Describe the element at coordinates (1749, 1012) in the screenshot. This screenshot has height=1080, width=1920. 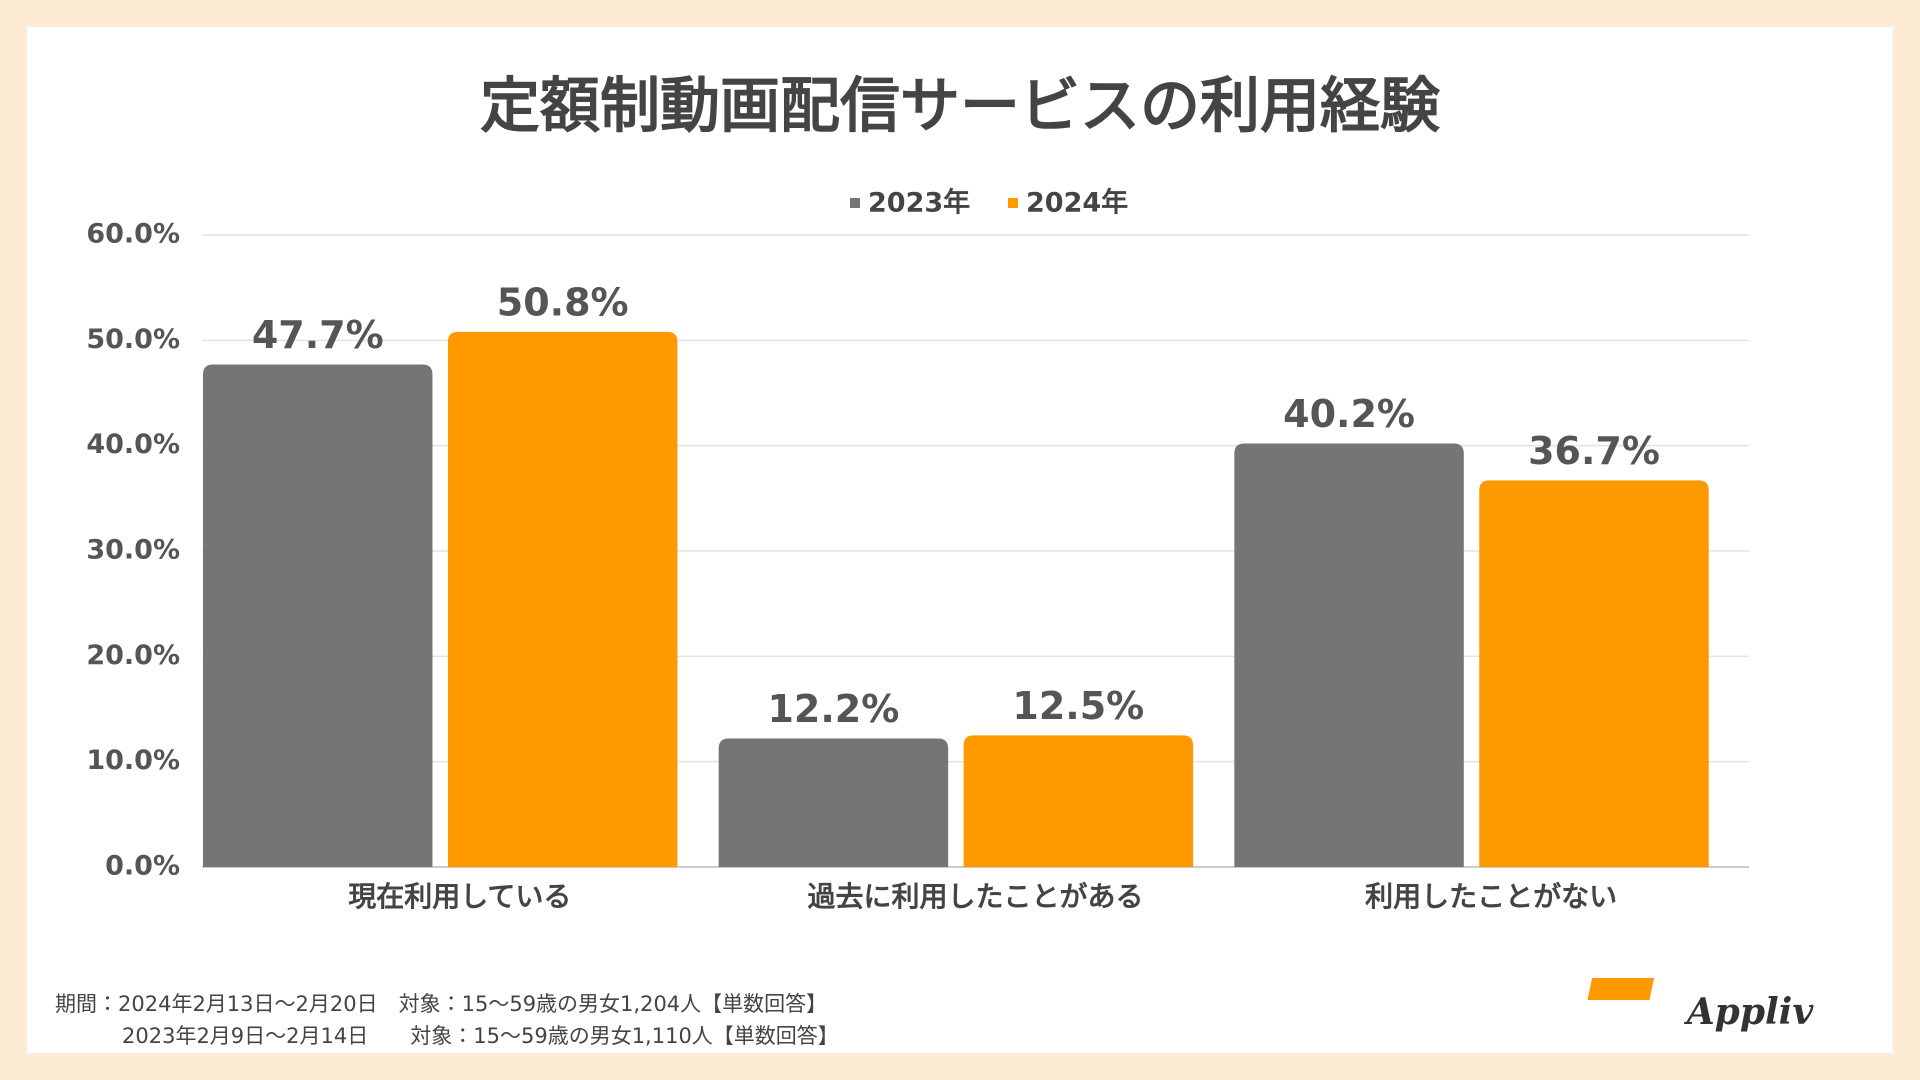
I see `logo-text: Appliv` at that location.